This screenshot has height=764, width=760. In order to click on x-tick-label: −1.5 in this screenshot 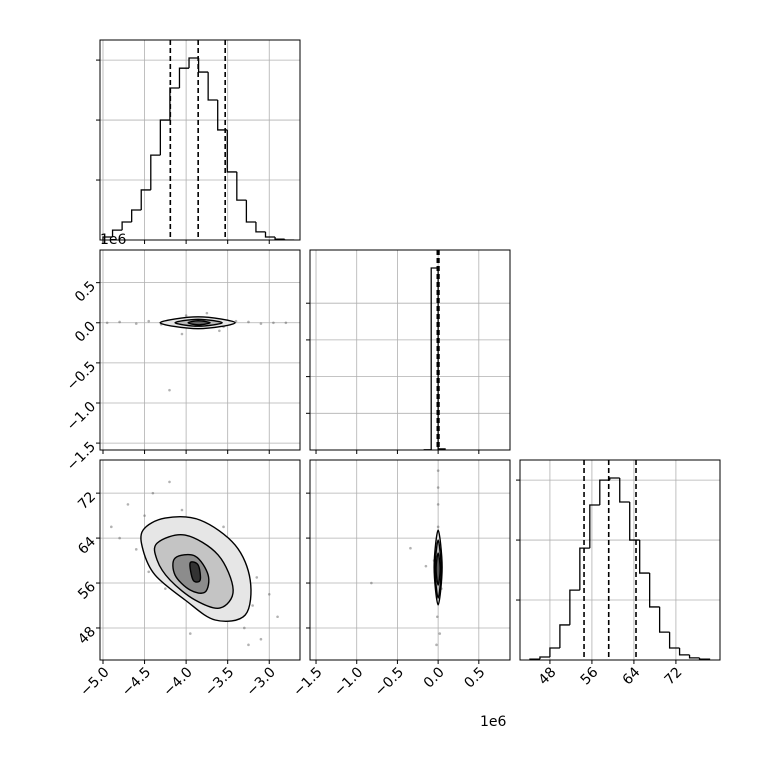, I will do `click(307, 681)`.